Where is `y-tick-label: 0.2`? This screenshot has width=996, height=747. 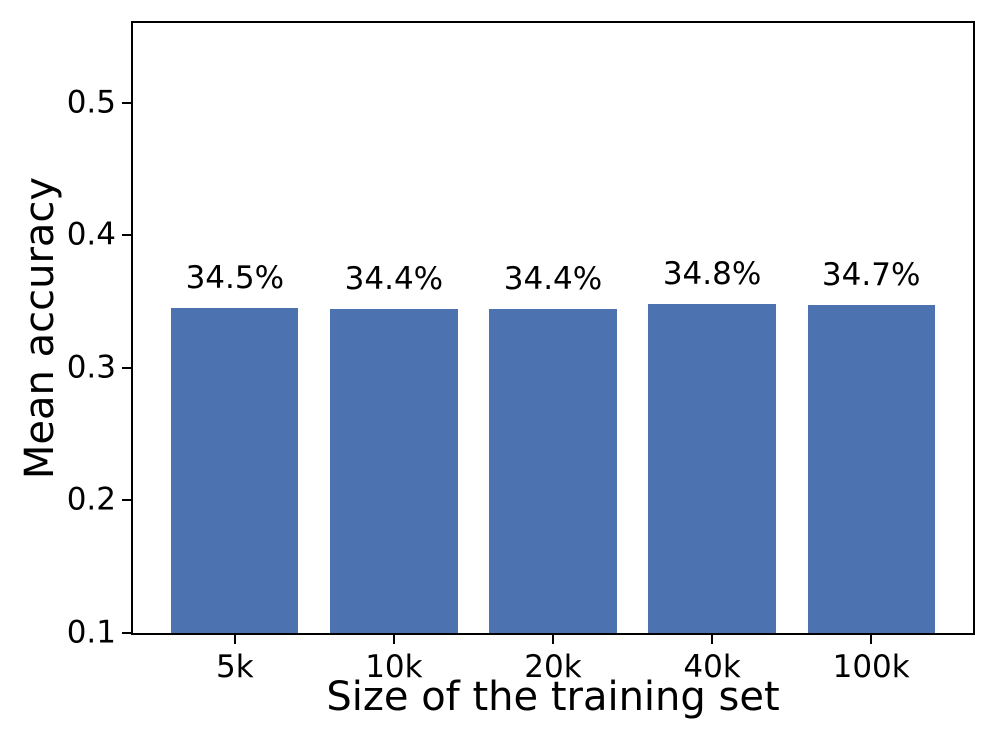 y-tick-label: 0.2 is located at coordinates (91, 499).